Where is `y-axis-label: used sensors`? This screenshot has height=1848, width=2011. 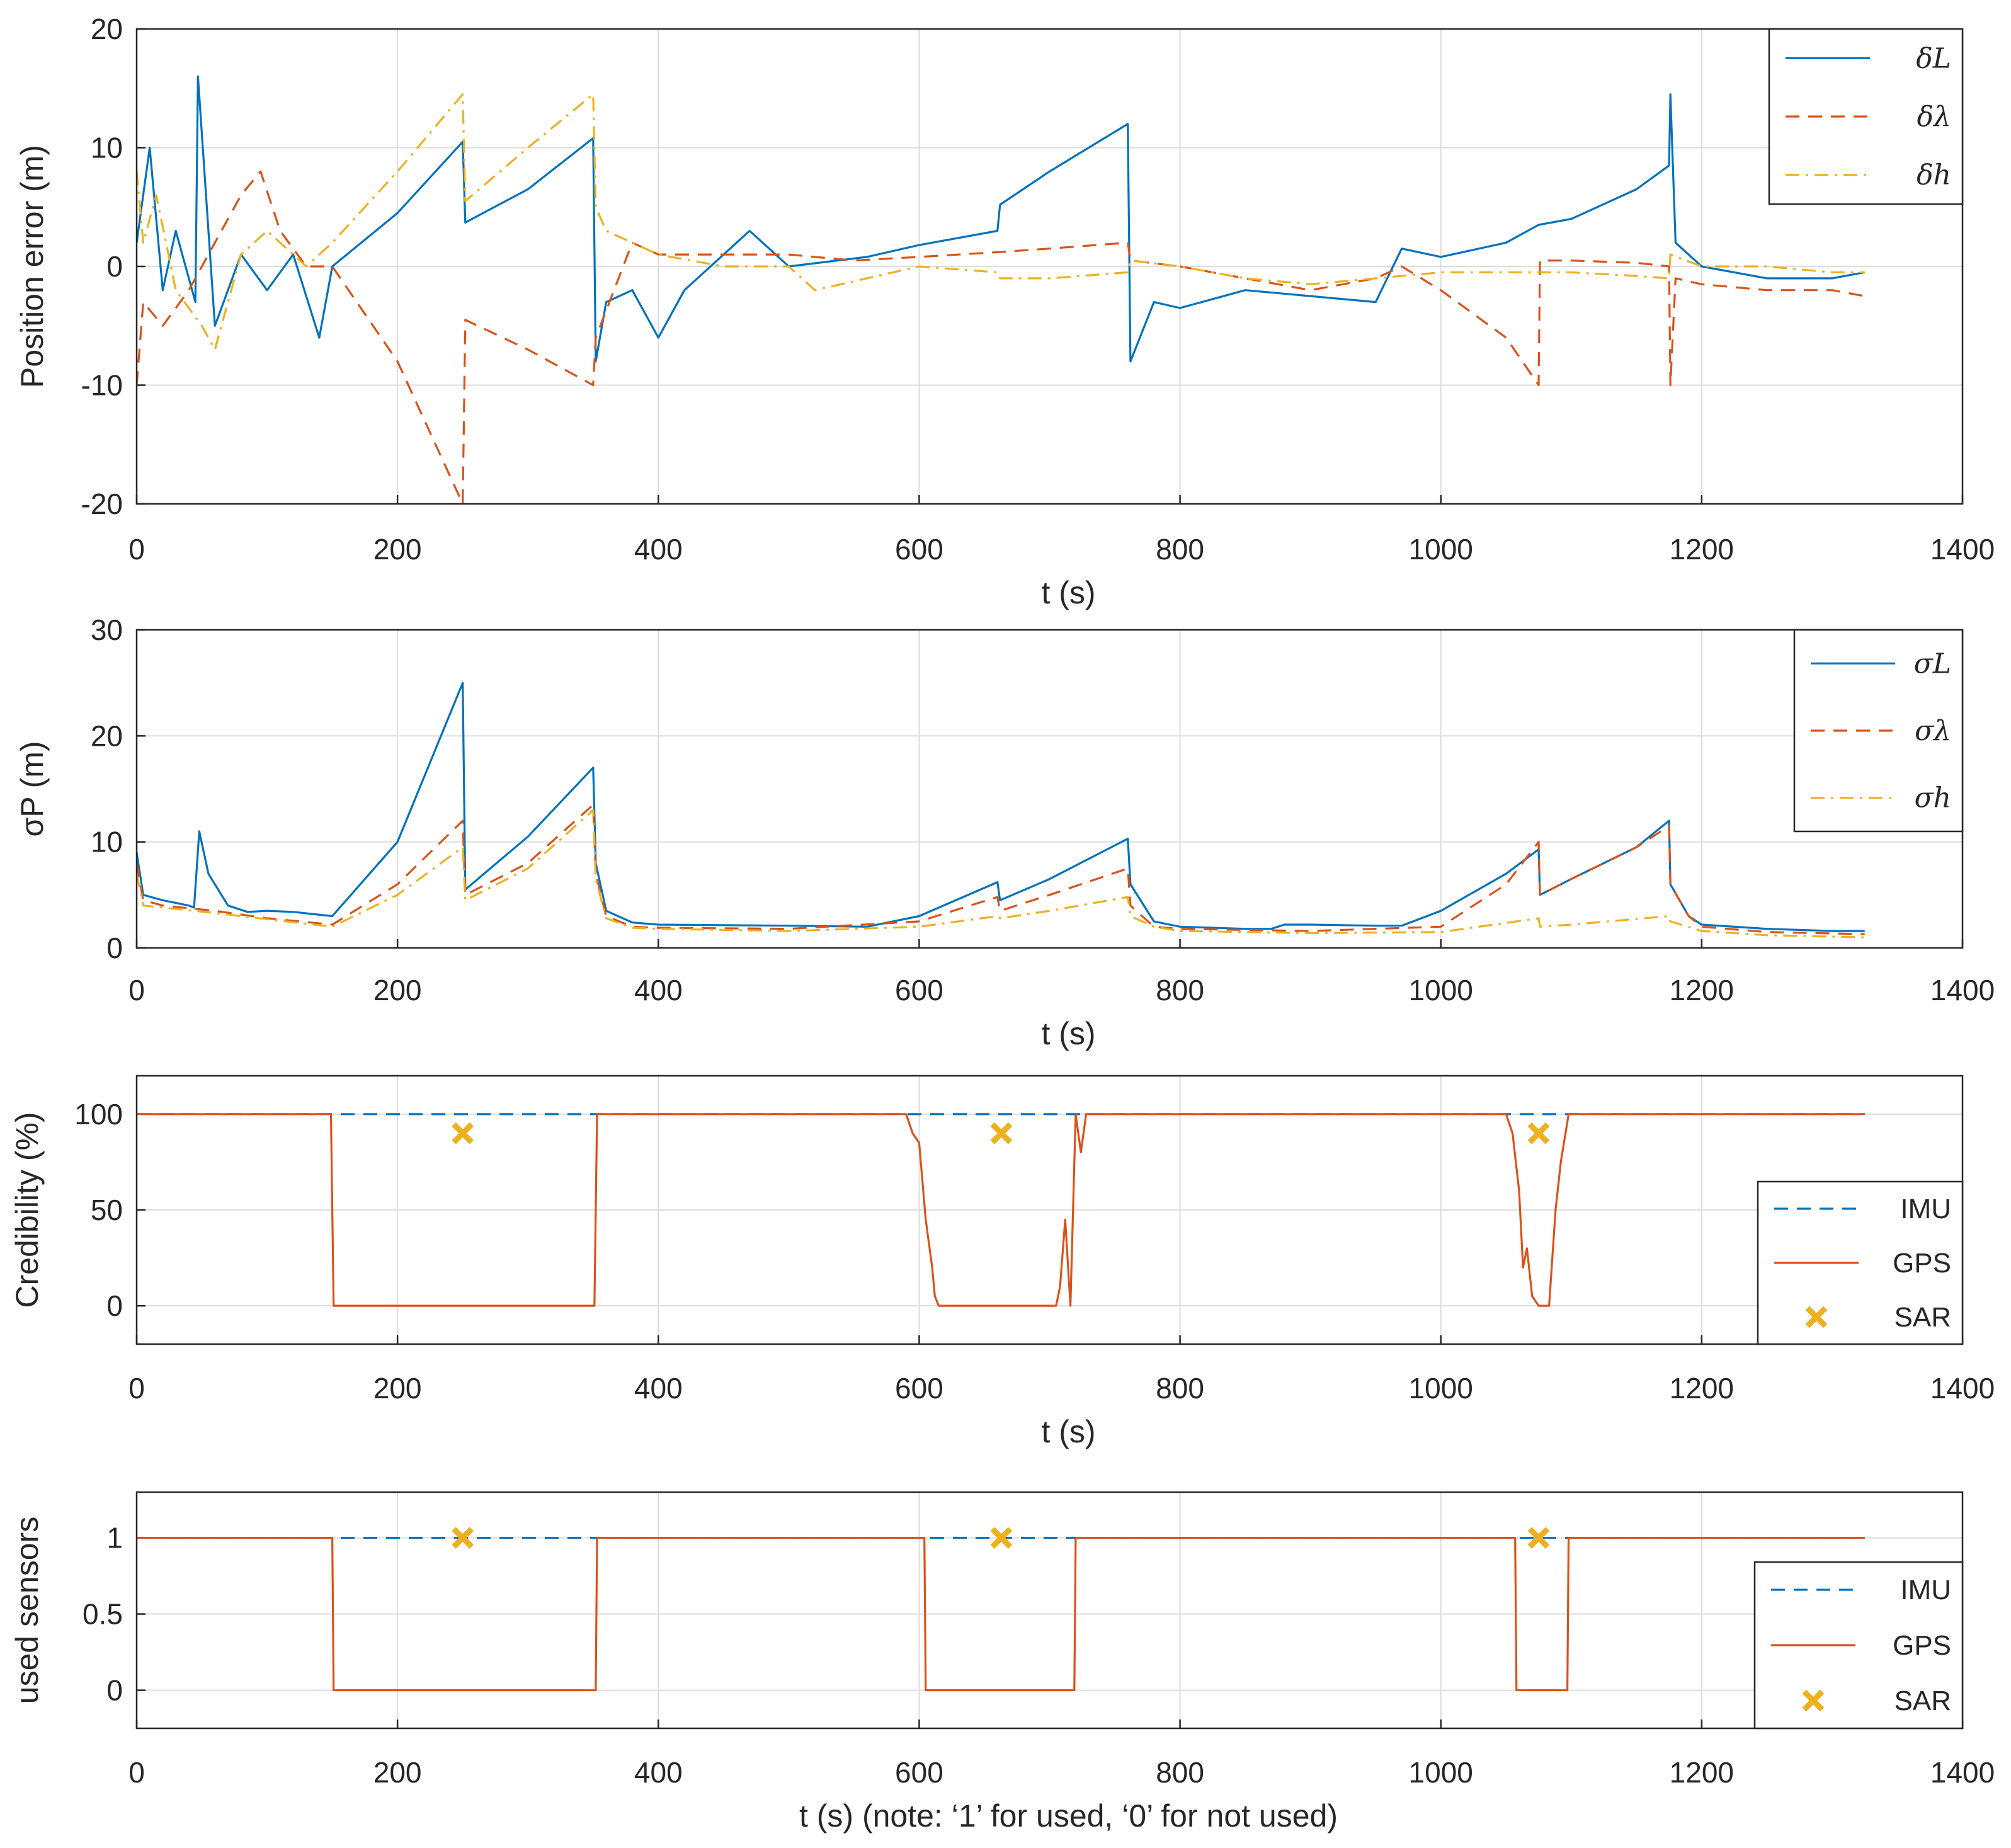 y-axis-label: used sensors is located at coordinates (27, 1610).